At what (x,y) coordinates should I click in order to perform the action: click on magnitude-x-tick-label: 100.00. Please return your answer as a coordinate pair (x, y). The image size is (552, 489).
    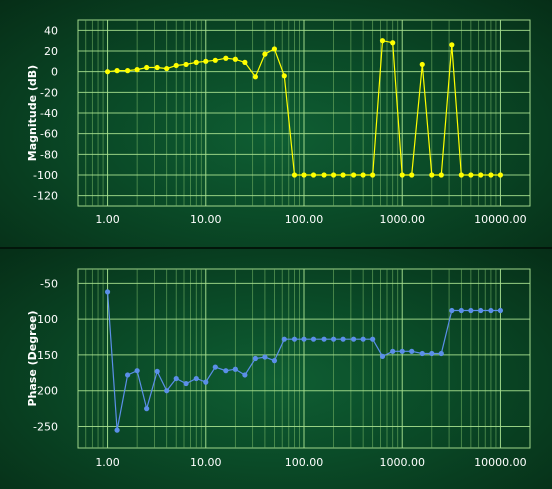
    Looking at the image, I should click on (304, 219).